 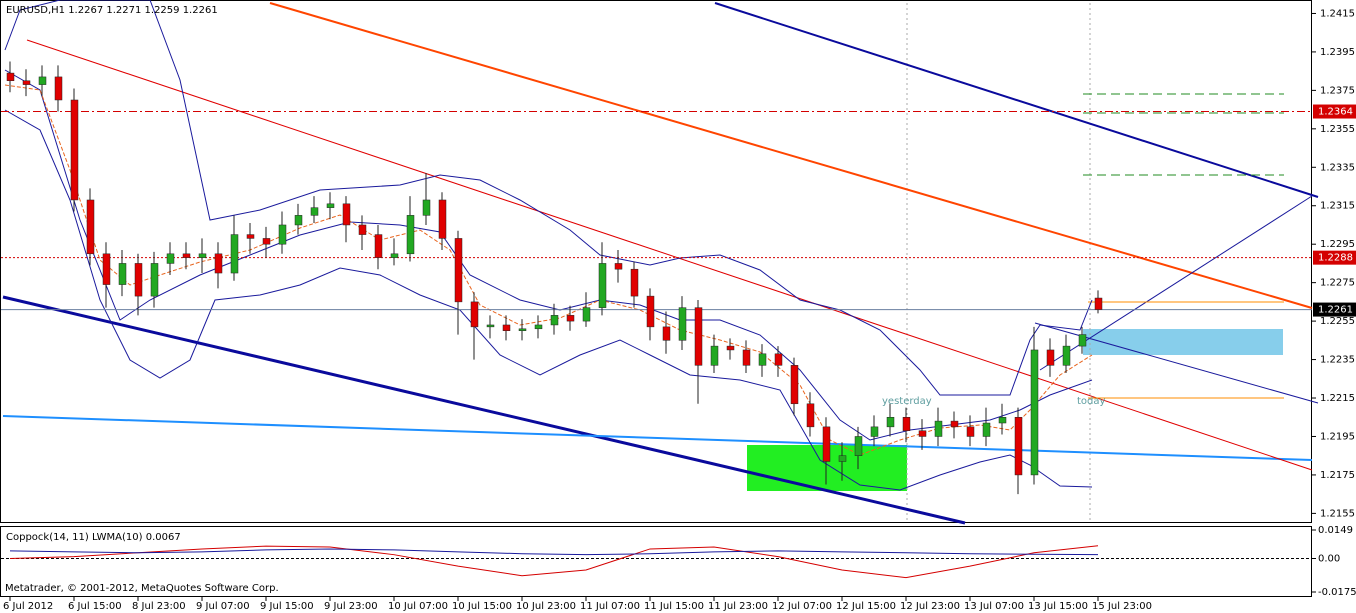 What do you see at coordinates (1337, 90) in the screenshot?
I see `y-tick-label: 1.2375` at bounding box center [1337, 90].